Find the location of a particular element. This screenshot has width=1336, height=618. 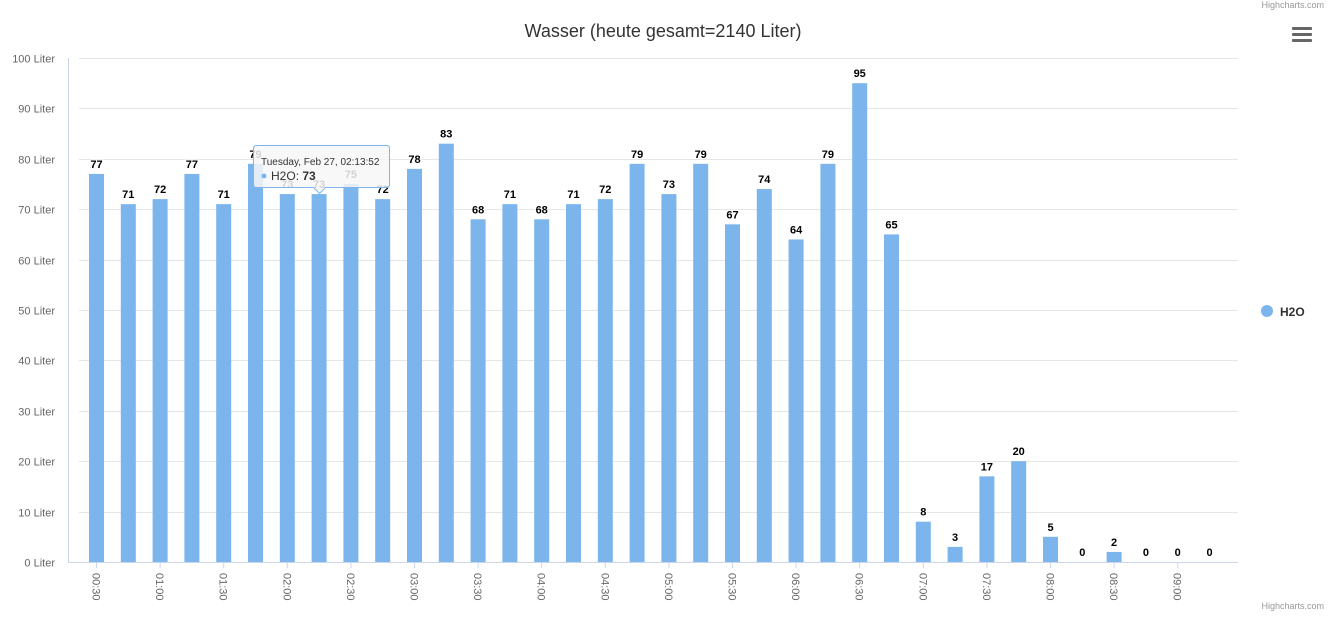

y-tick-label: 40 Liter is located at coordinates (36, 362).